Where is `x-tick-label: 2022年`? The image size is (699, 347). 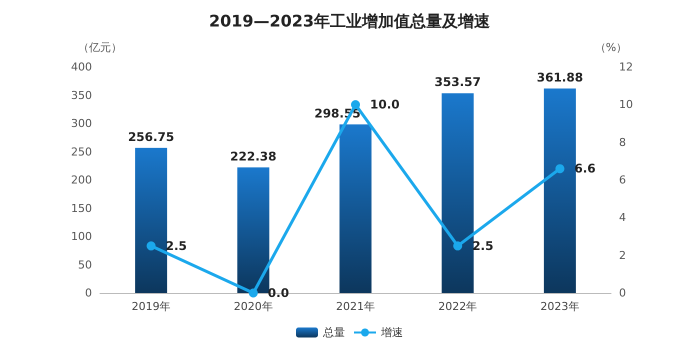
x-tick-label: 2022年 is located at coordinates (458, 306).